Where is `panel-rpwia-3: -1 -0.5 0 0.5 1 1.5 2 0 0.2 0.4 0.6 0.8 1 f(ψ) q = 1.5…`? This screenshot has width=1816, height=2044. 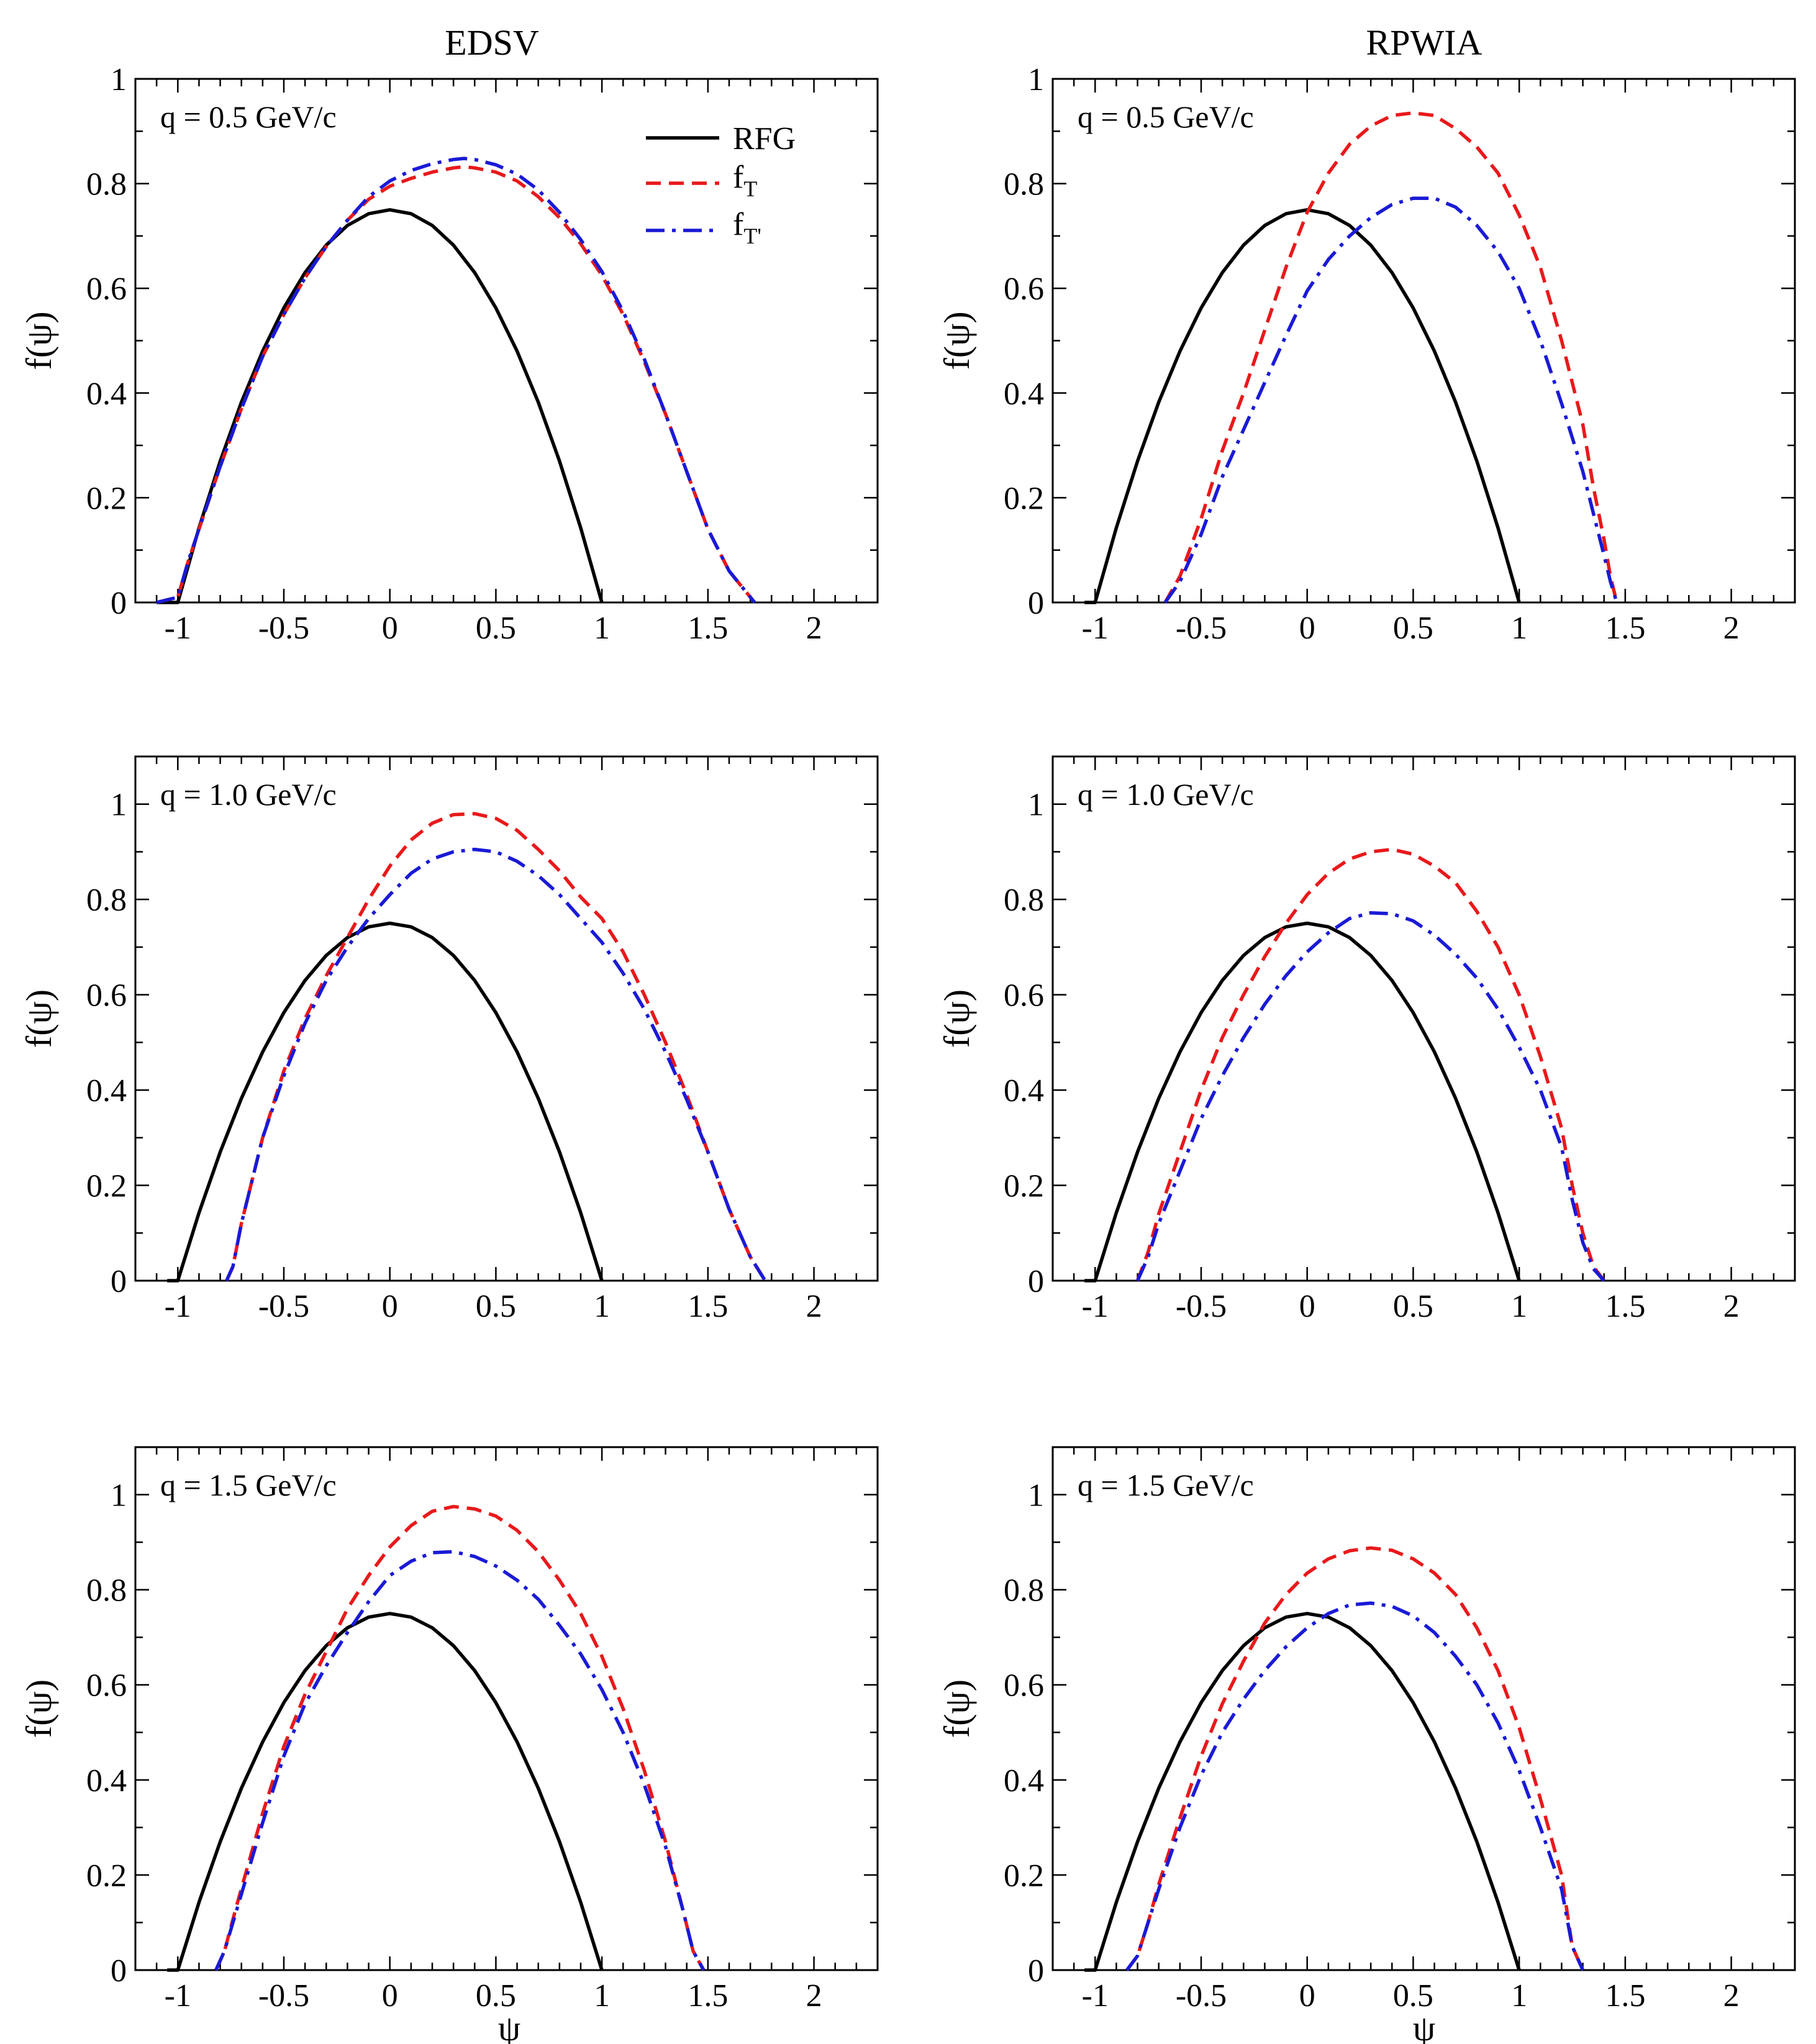
panel-rpwia-3: -1 -0.5 0 0.5 1 1.5 2 0 0.2 0.4 0.6 0.8 1 f(ψ) q = 1.5… is located at coordinates (1366, 1730).